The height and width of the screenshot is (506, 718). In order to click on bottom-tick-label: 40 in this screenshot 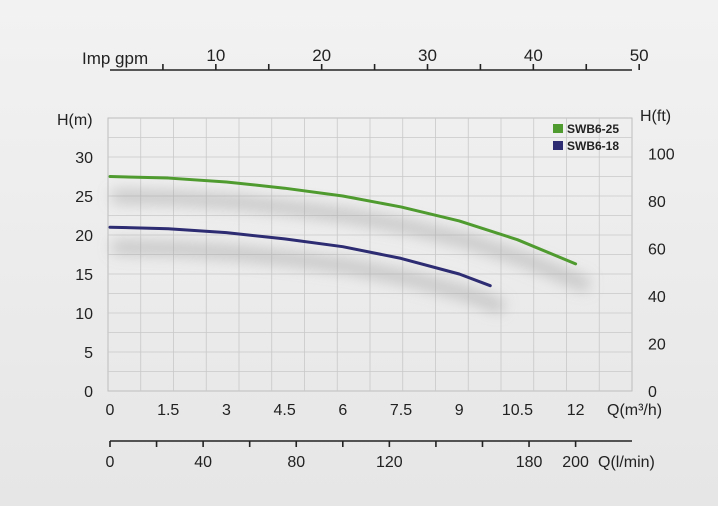, I will do `click(203, 462)`.